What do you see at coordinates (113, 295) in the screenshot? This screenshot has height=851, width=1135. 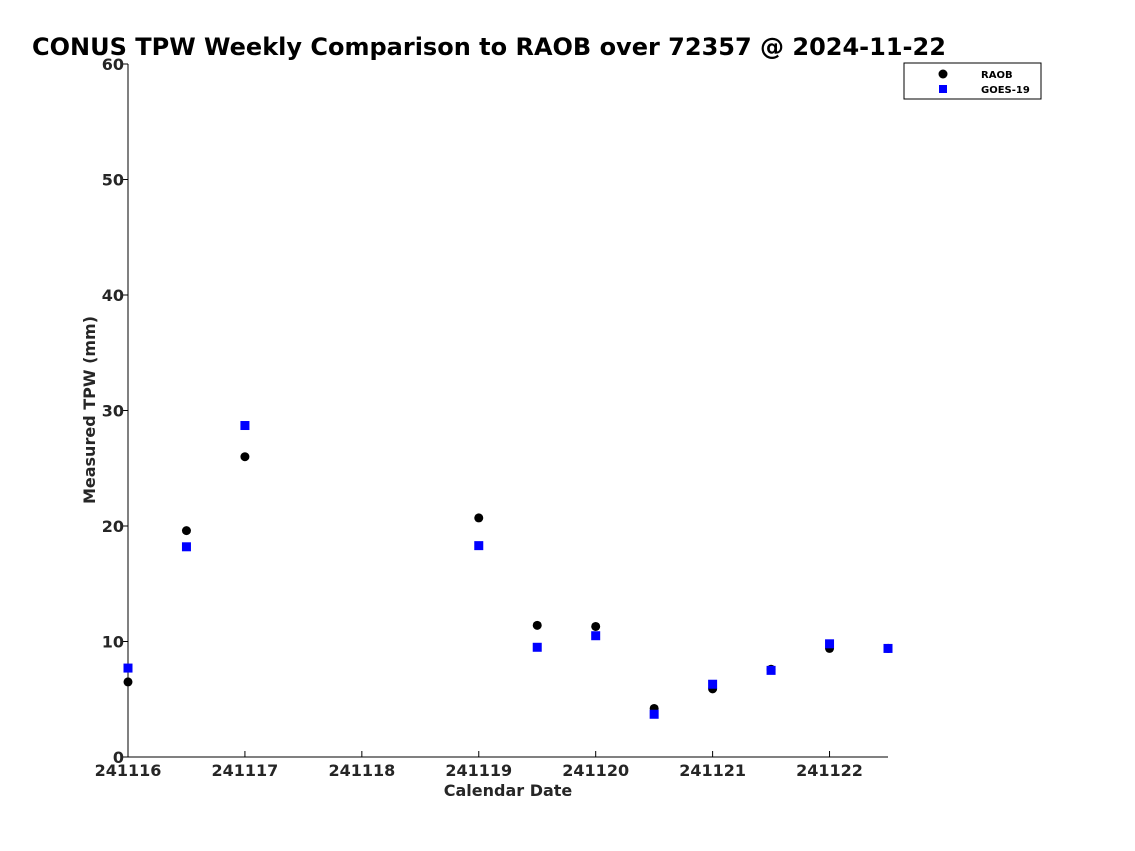 I see `y-tick-label: 40` at bounding box center [113, 295].